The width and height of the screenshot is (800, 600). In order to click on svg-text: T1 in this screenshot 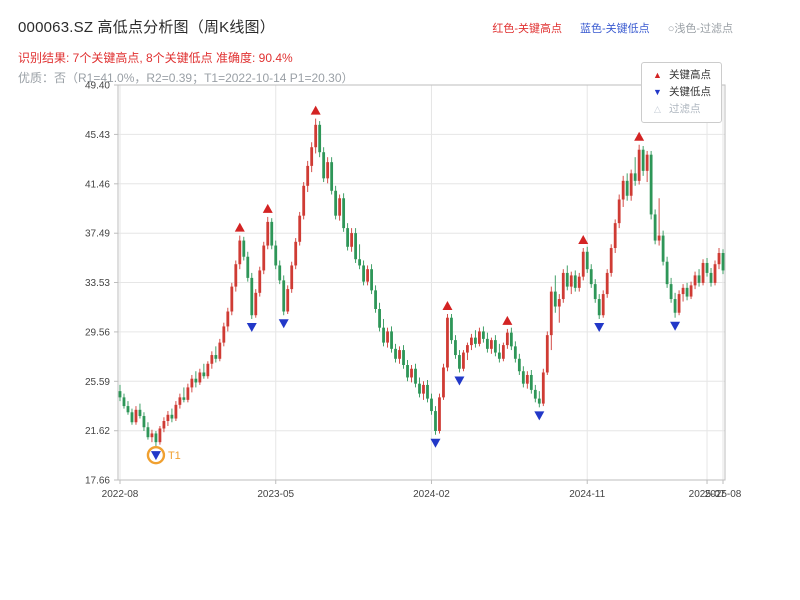, I will do `click(174, 456)`.